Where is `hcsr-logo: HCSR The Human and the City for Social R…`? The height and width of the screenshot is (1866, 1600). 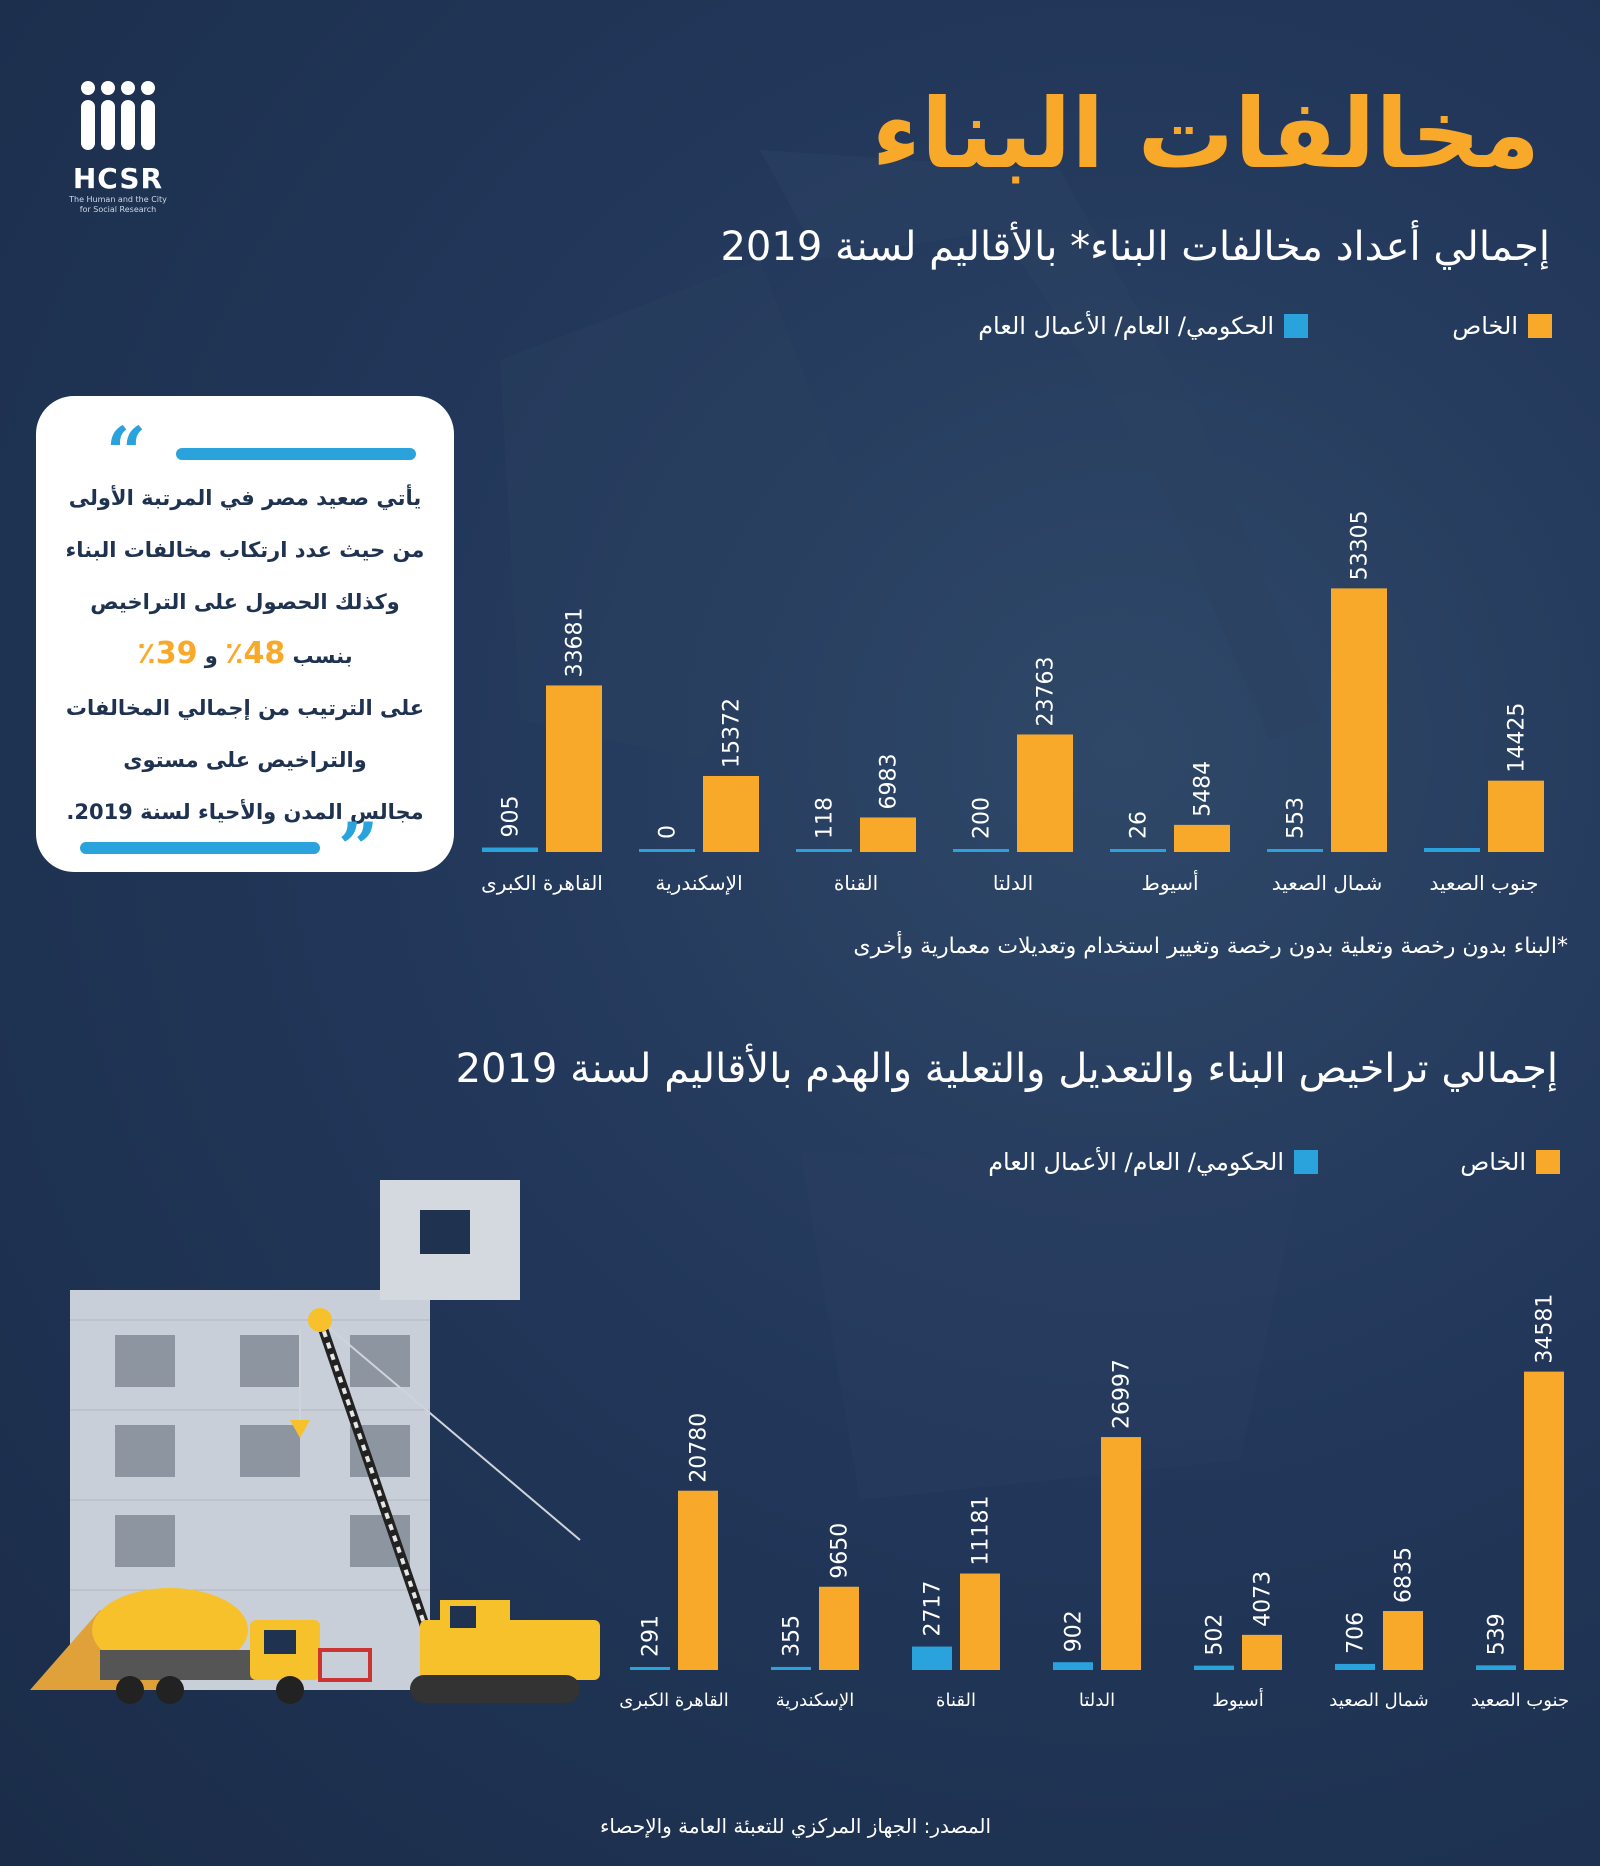 hcsr-logo: HCSR The Human and the City for Social R… is located at coordinates (118, 146).